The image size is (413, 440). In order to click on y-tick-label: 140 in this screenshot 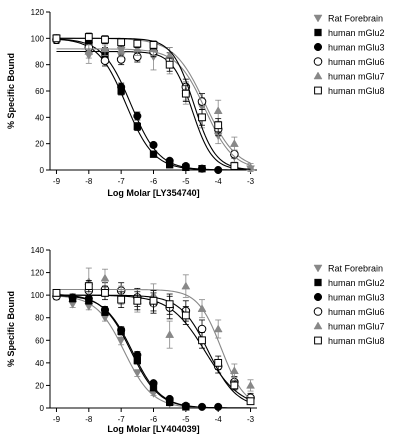, I will do `click(38, 250)`.